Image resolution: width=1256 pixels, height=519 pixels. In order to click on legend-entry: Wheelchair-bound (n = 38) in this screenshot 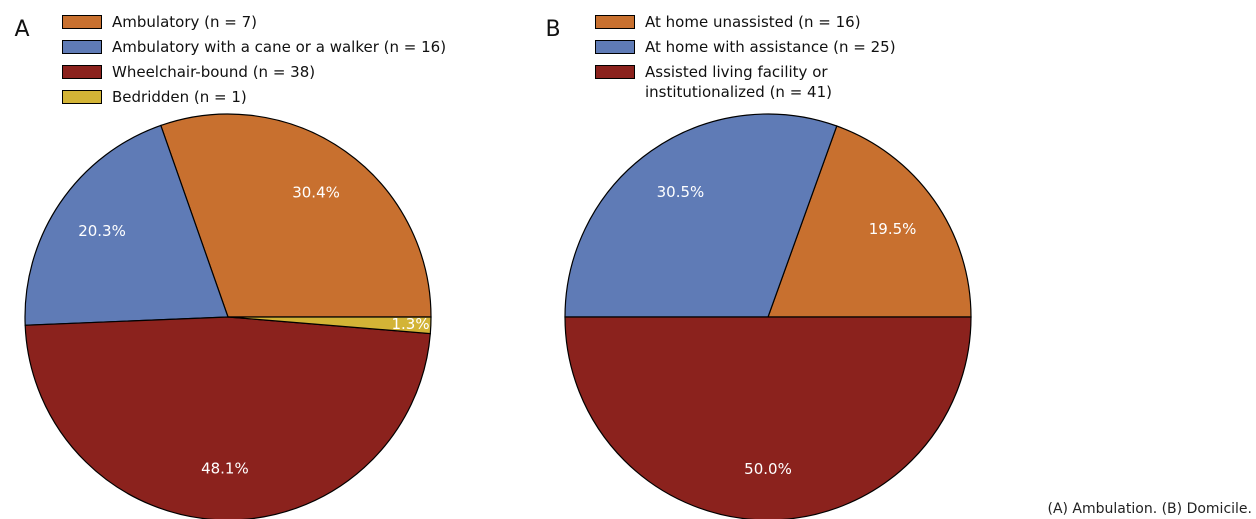, I will do `click(254, 72)`.